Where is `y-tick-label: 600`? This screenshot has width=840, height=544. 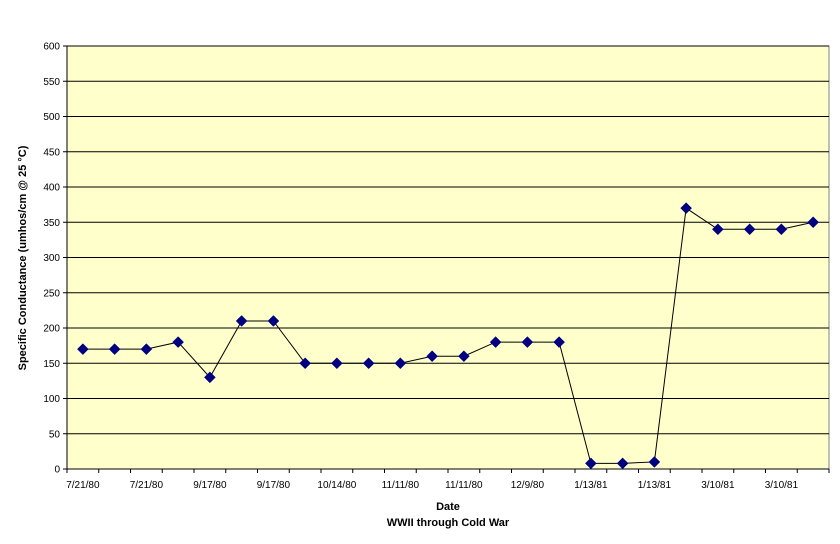
y-tick-label: 600 is located at coordinates (51, 47).